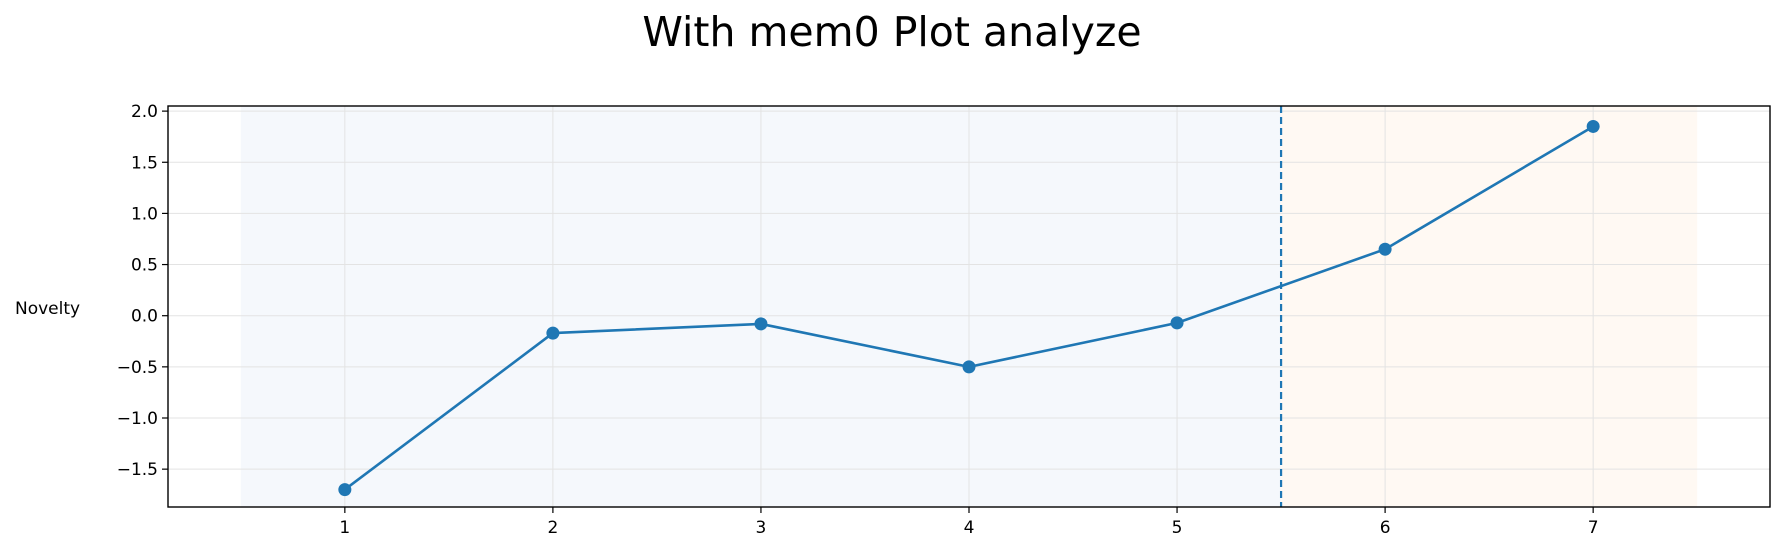  What do you see at coordinates (969, 367) in the screenshot?
I see `data-point-x4` at bounding box center [969, 367].